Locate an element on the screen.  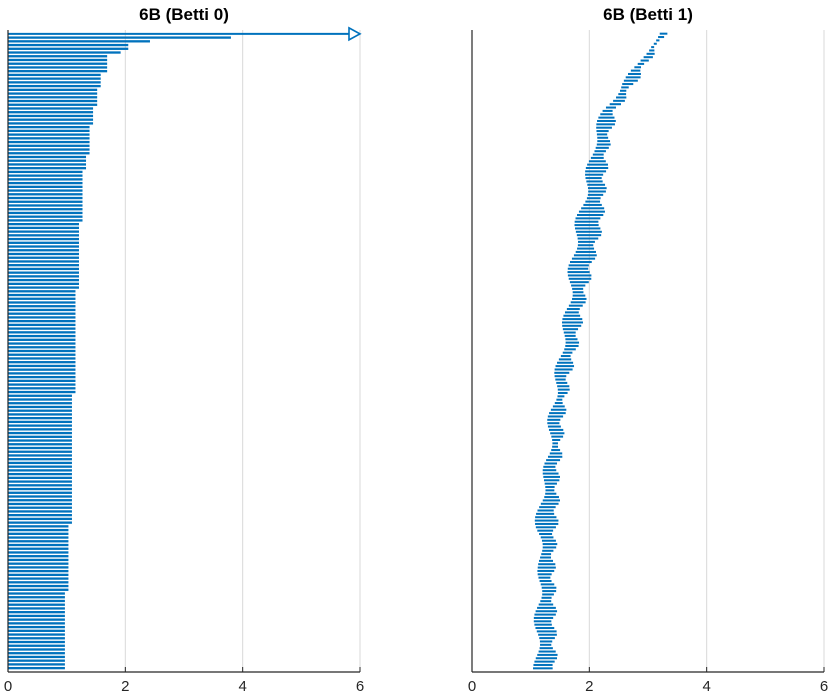
betti0-tick-label-1: 2 is located at coordinates (125, 686).